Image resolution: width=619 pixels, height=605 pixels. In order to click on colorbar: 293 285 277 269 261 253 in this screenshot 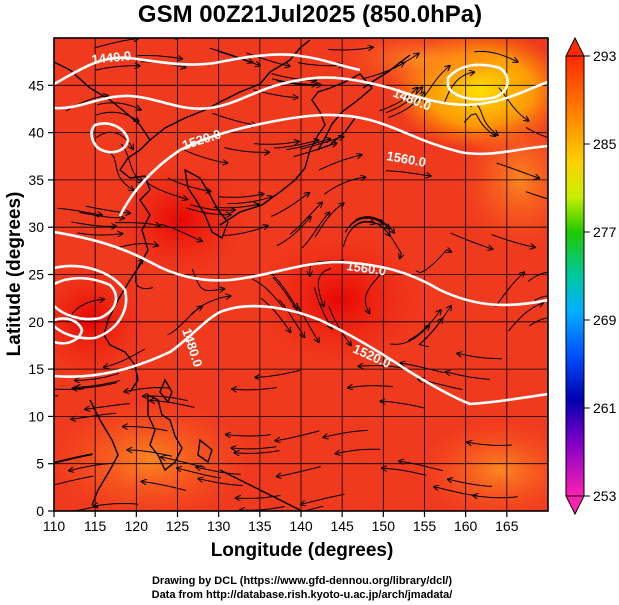, I will do `click(591, 276)`.